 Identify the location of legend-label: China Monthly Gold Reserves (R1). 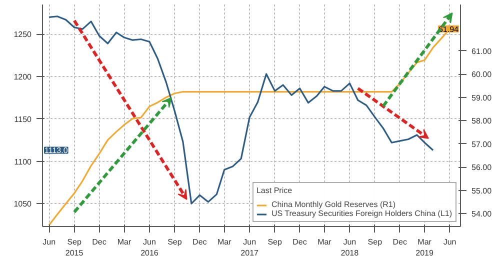
(333, 204).